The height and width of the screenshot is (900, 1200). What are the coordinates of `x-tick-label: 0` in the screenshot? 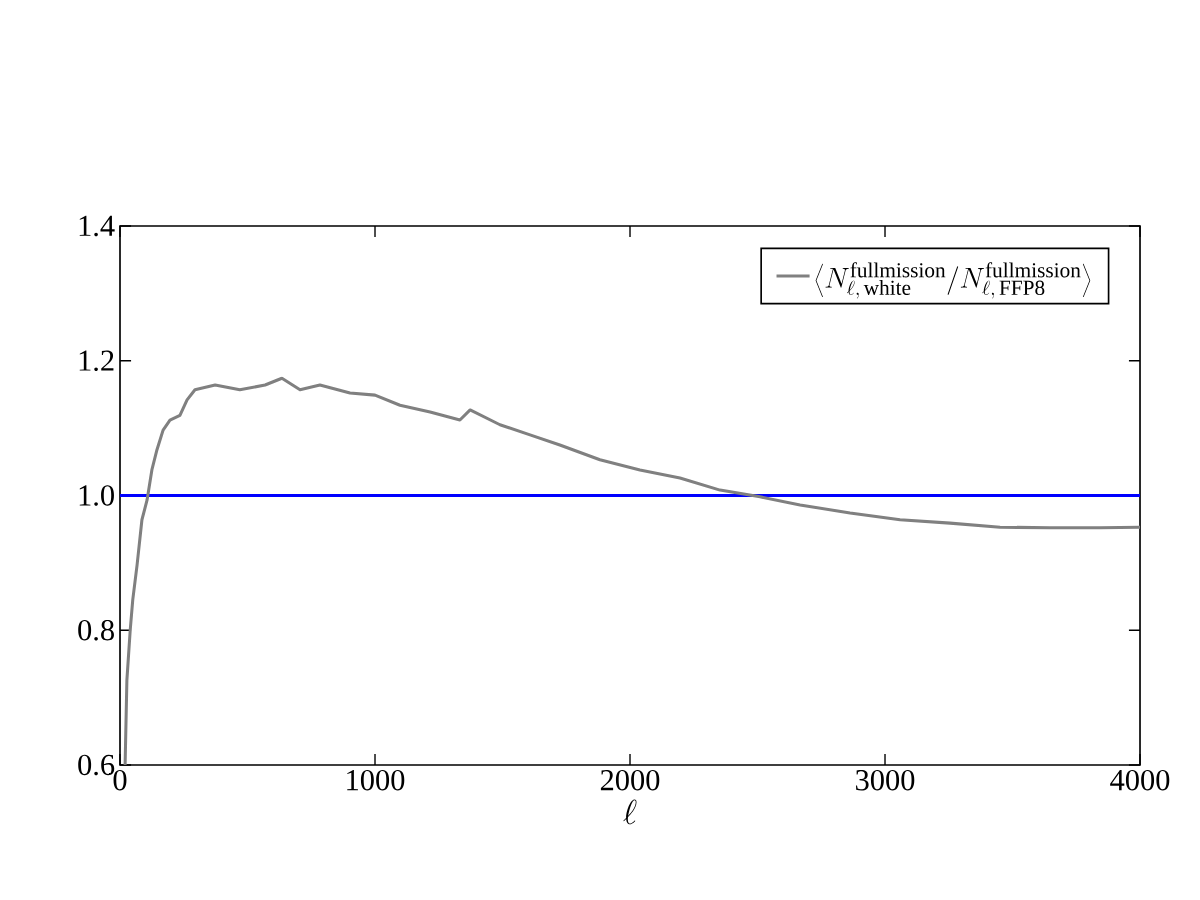 It's located at (120, 780).